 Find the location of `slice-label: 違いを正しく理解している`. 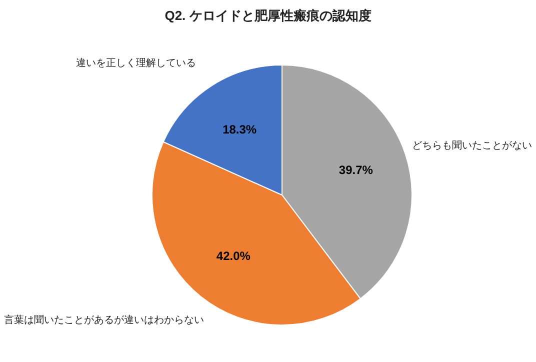

slice-label: 違いを正しく理解している is located at coordinates (136, 62).